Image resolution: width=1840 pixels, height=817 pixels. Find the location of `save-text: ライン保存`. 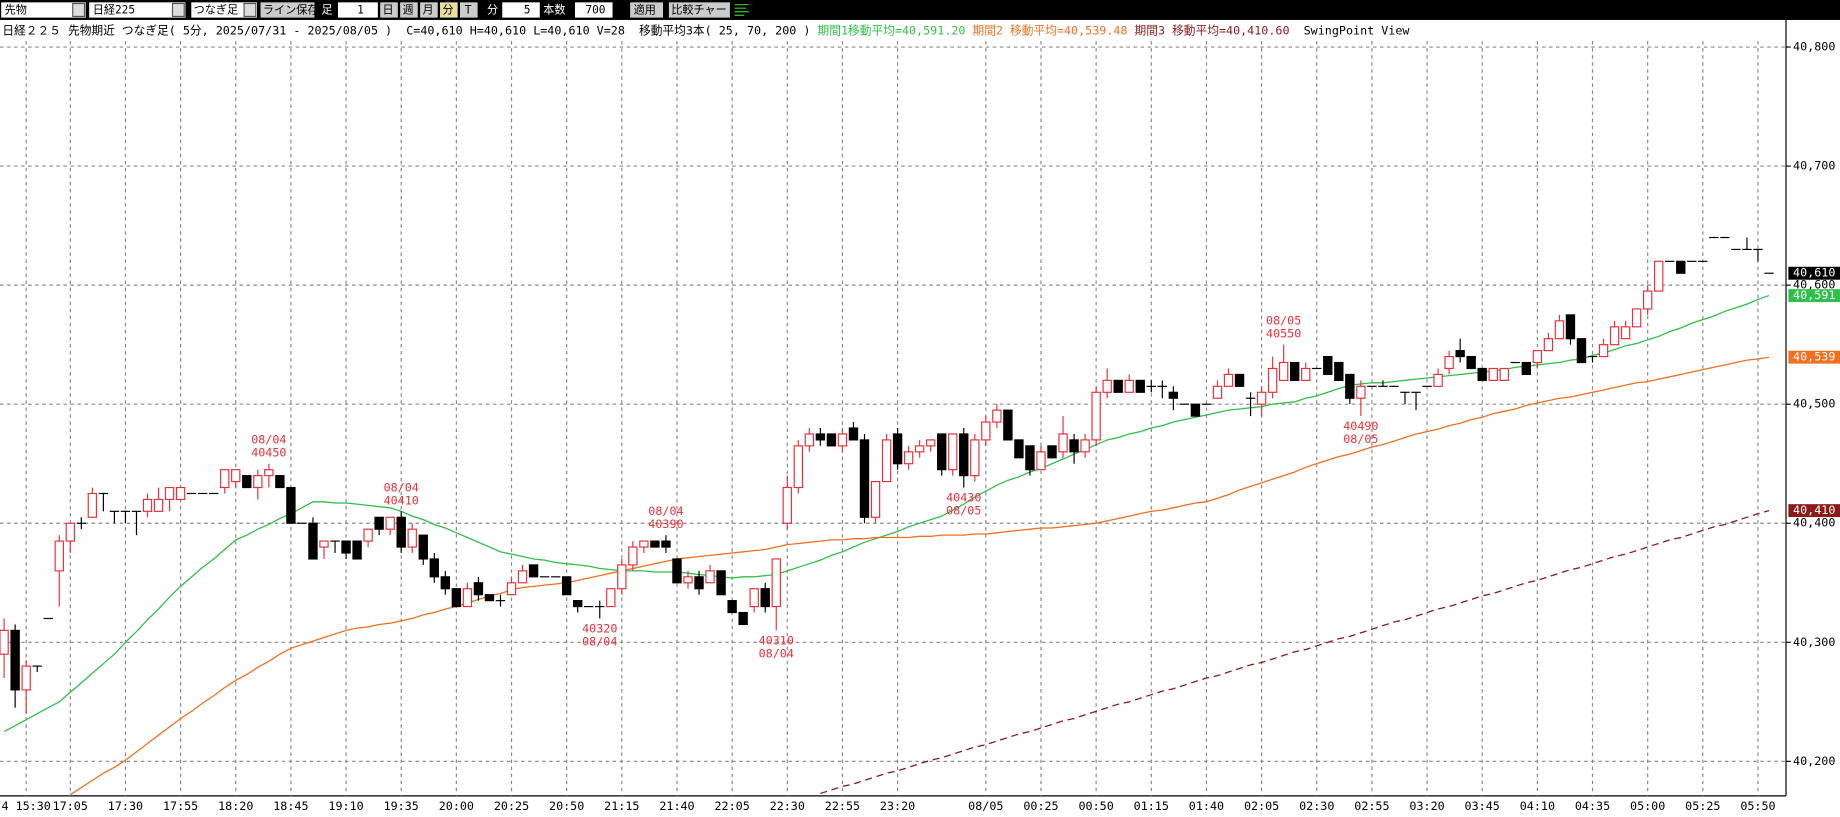

save-text: ライン保存 is located at coordinates (291, 10).